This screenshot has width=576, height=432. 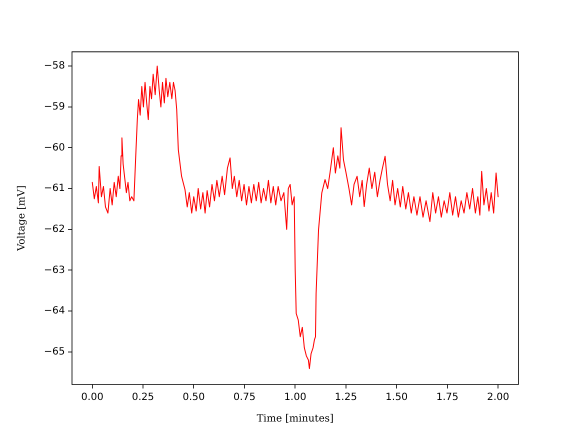 What do you see at coordinates (22, 218) in the screenshot?
I see `y-axis-title: Voltage [mV]` at bounding box center [22, 218].